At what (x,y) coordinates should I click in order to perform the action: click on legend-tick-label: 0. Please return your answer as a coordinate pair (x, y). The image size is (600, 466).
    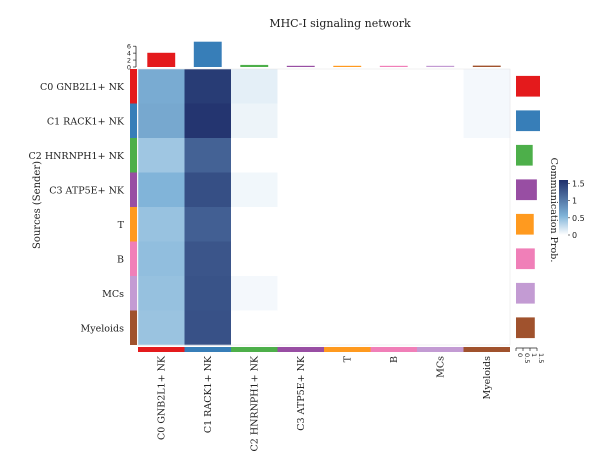
    Looking at the image, I should click on (574, 235).